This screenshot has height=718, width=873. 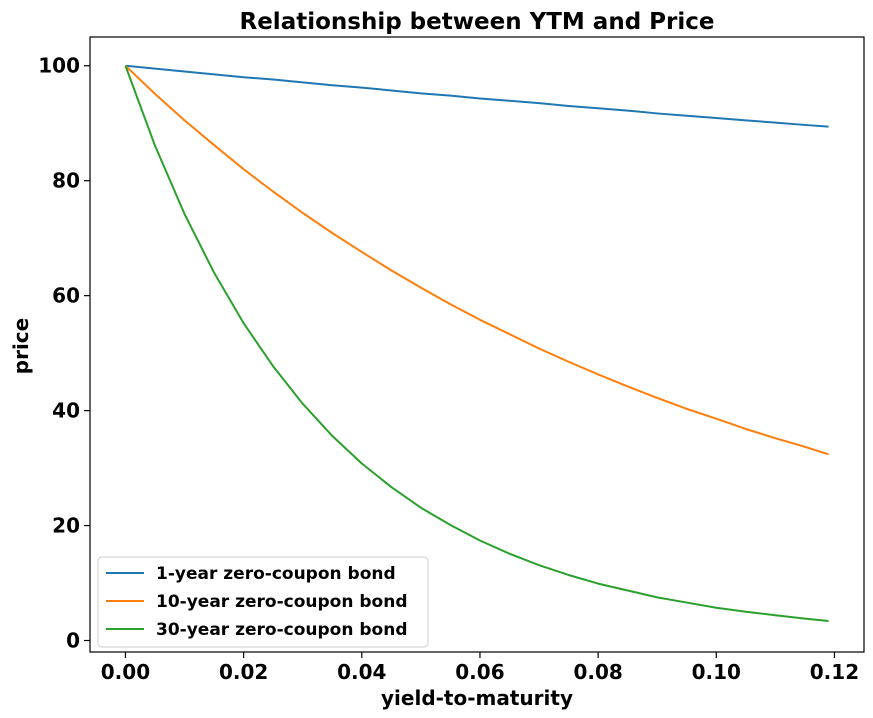 What do you see at coordinates (276, 574) in the screenshot?
I see `legend-label-1: 1-year zero-coupon bond` at bounding box center [276, 574].